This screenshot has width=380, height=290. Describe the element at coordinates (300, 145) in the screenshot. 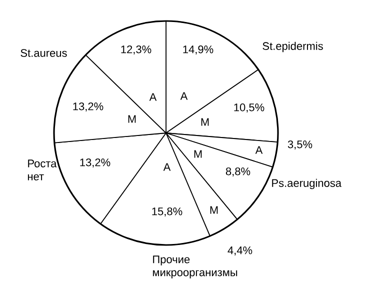

I see `data-label: 3,5%` at that location.